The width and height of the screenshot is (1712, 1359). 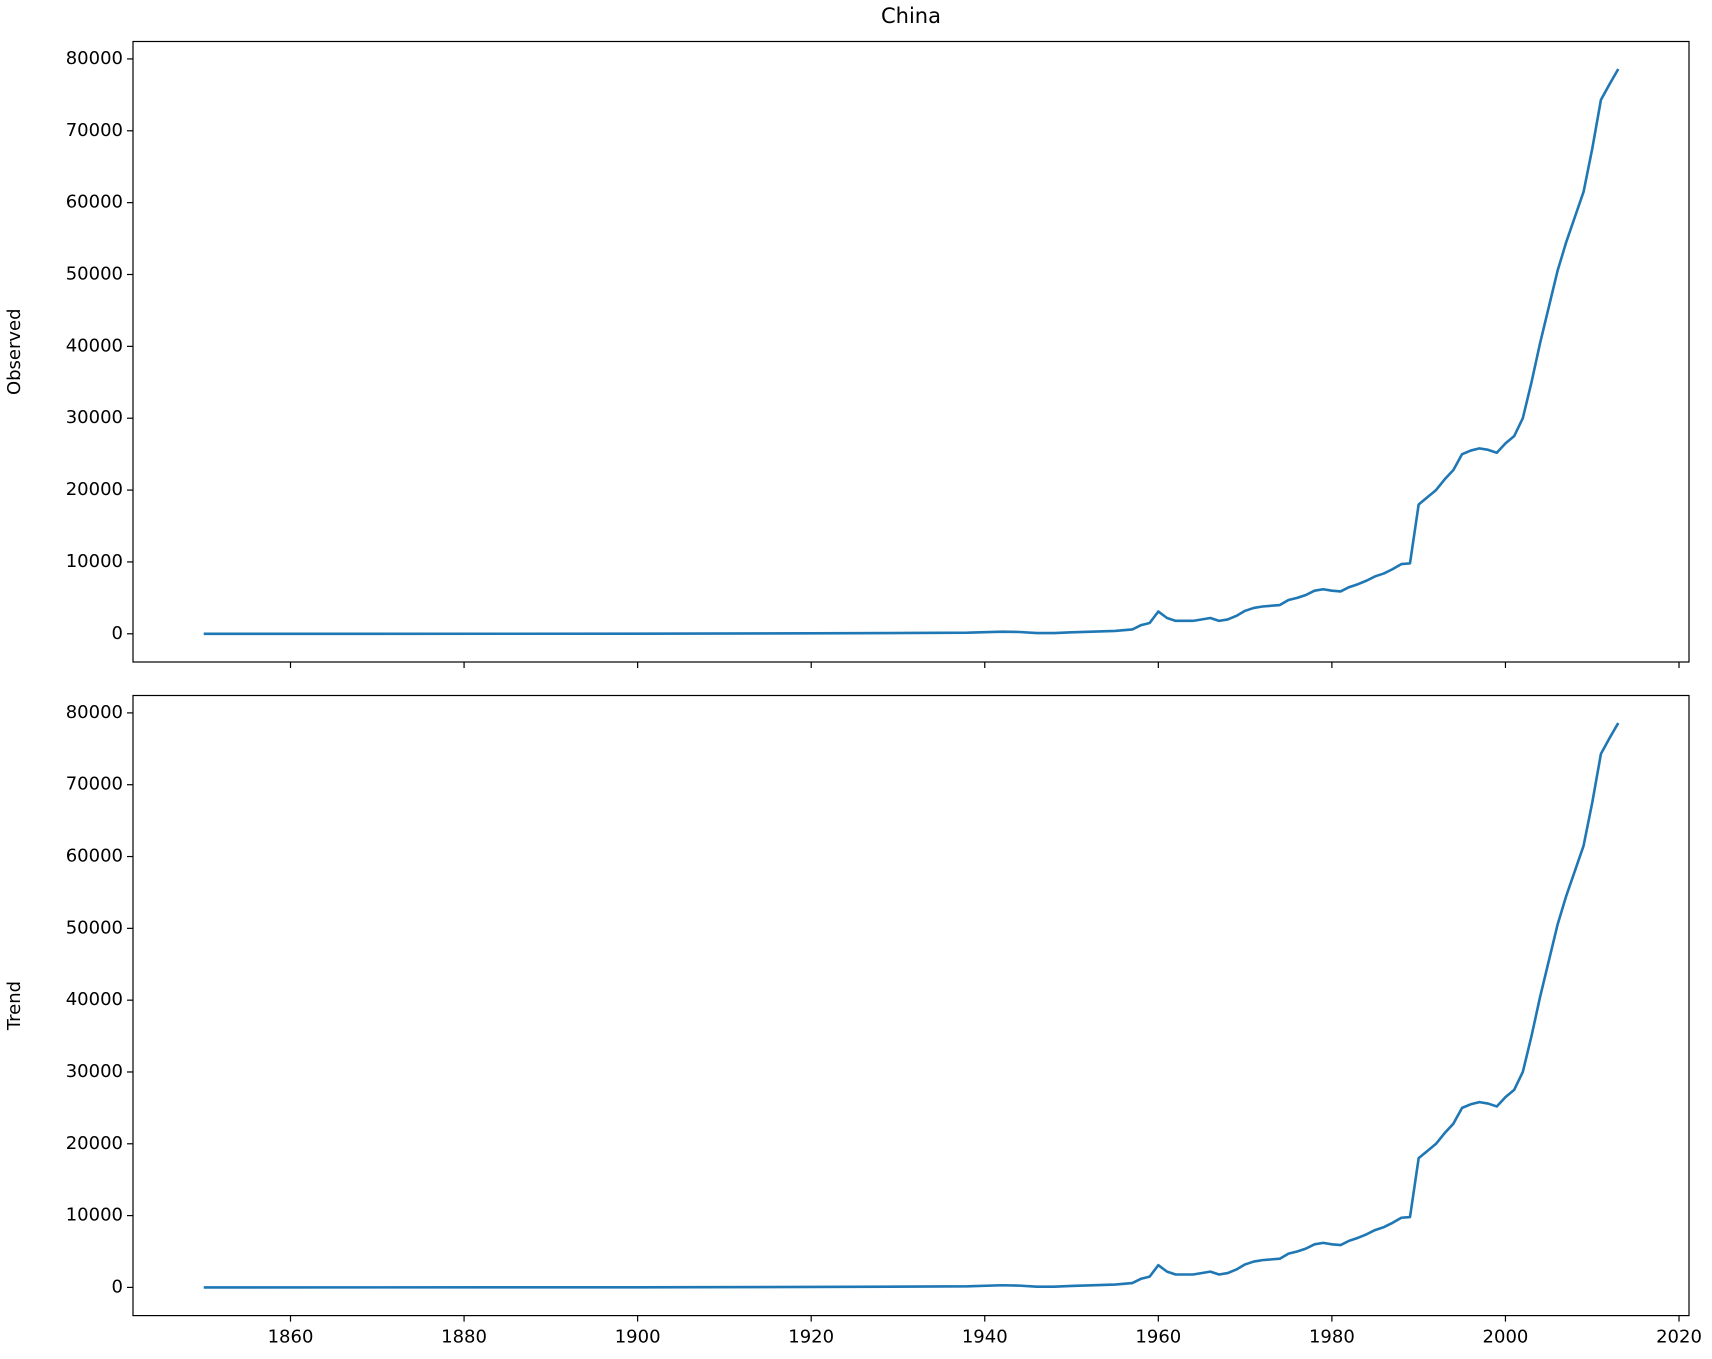 What do you see at coordinates (1506, 1337) in the screenshot?
I see `x-tick-label: 2000` at bounding box center [1506, 1337].